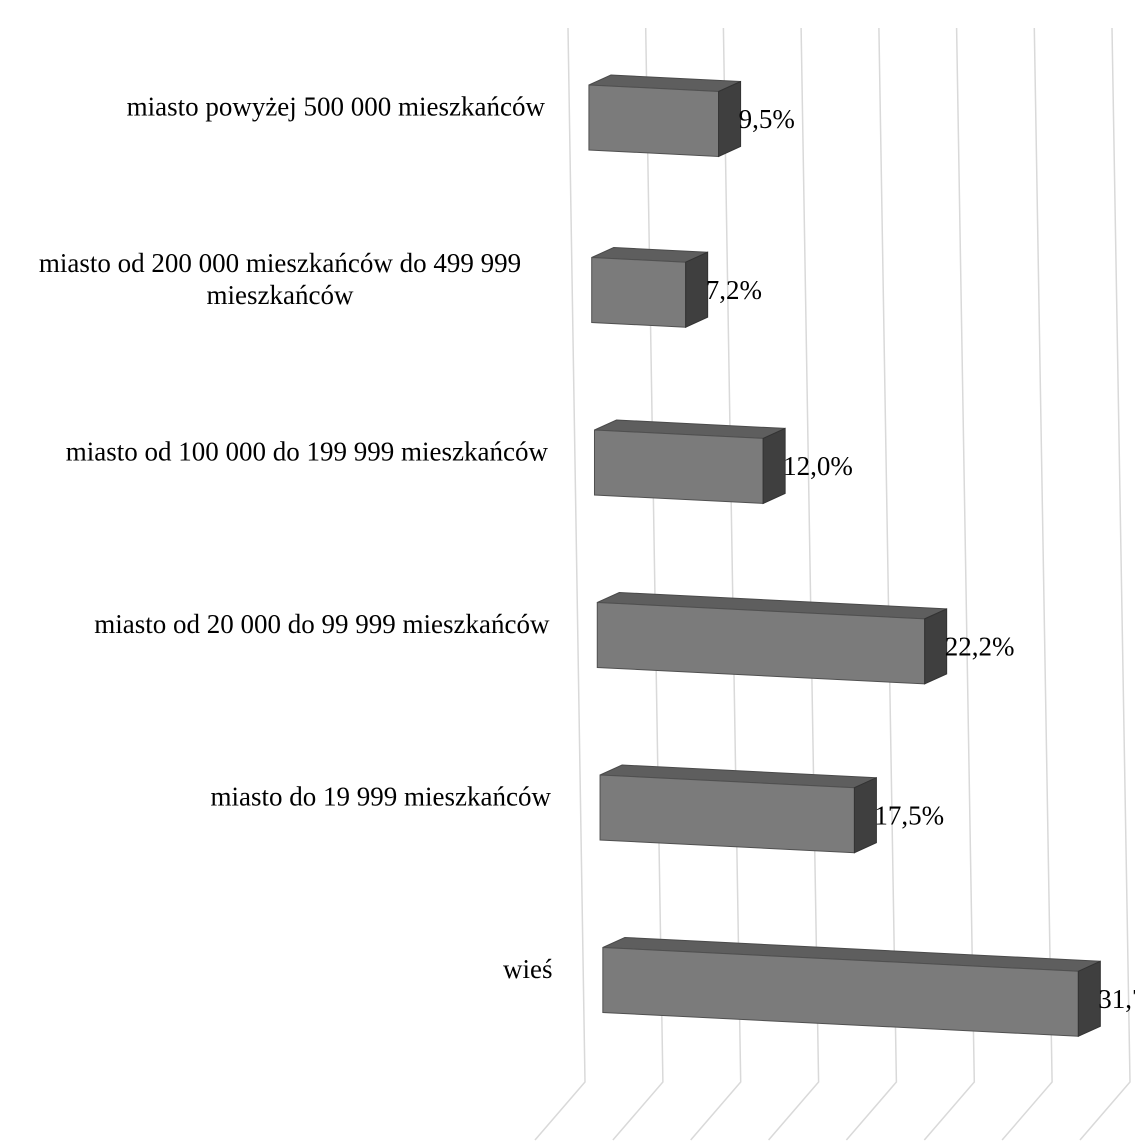 This screenshot has height=1144, width=1135. What do you see at coordinates (734, 290) in the screenshot?
I see `value-label: 7,2%` at bounding box center [734, 290].